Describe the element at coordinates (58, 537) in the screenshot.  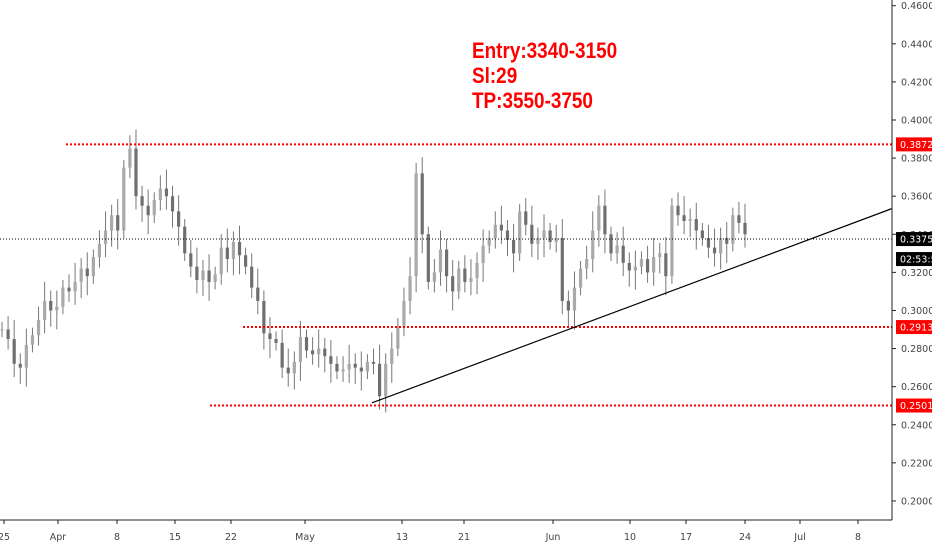
I see `time-tick-label: Apr` at that location.